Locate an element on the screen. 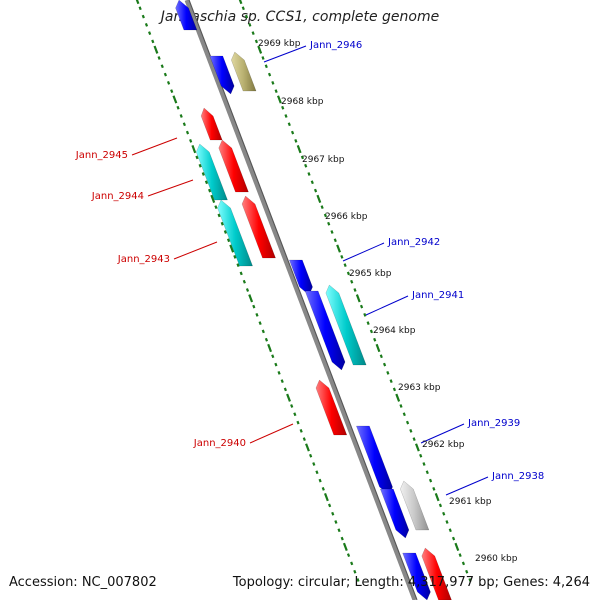 The height and width of the screenshot is (600, 600). gene-label-jann_2943: Jann_2943 is located at coordinates (143, 259).